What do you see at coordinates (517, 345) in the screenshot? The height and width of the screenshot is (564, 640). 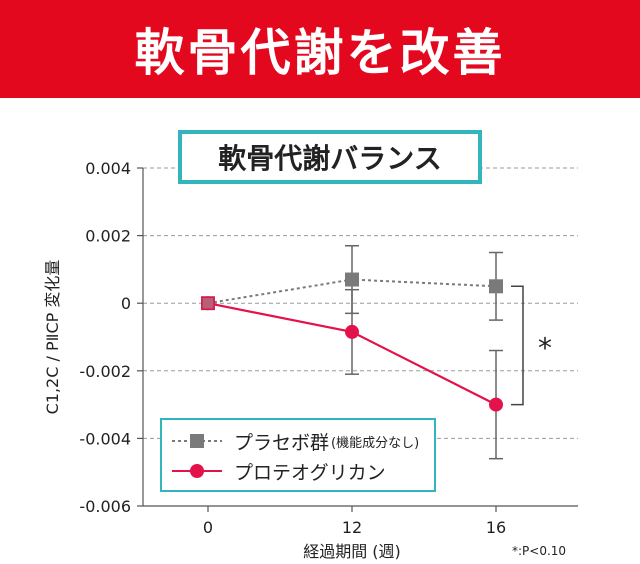 I see `significance-bracket` at bounding box center [517, 345].